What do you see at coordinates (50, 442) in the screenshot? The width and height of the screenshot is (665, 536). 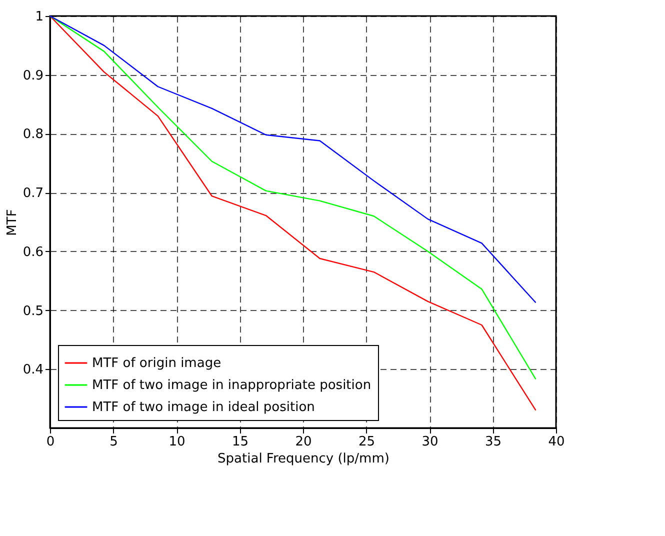 I see `x-tick-label: 0` at bounding box center [50, 442].